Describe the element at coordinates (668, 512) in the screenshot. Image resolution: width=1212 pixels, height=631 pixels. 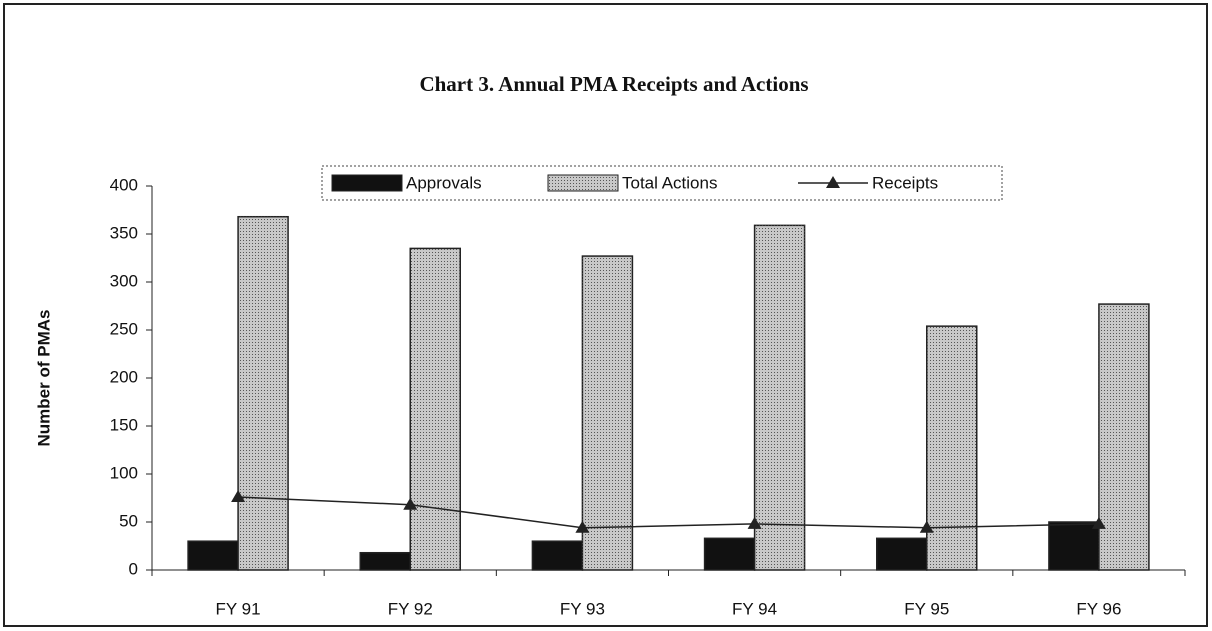
I see `line` at that location.